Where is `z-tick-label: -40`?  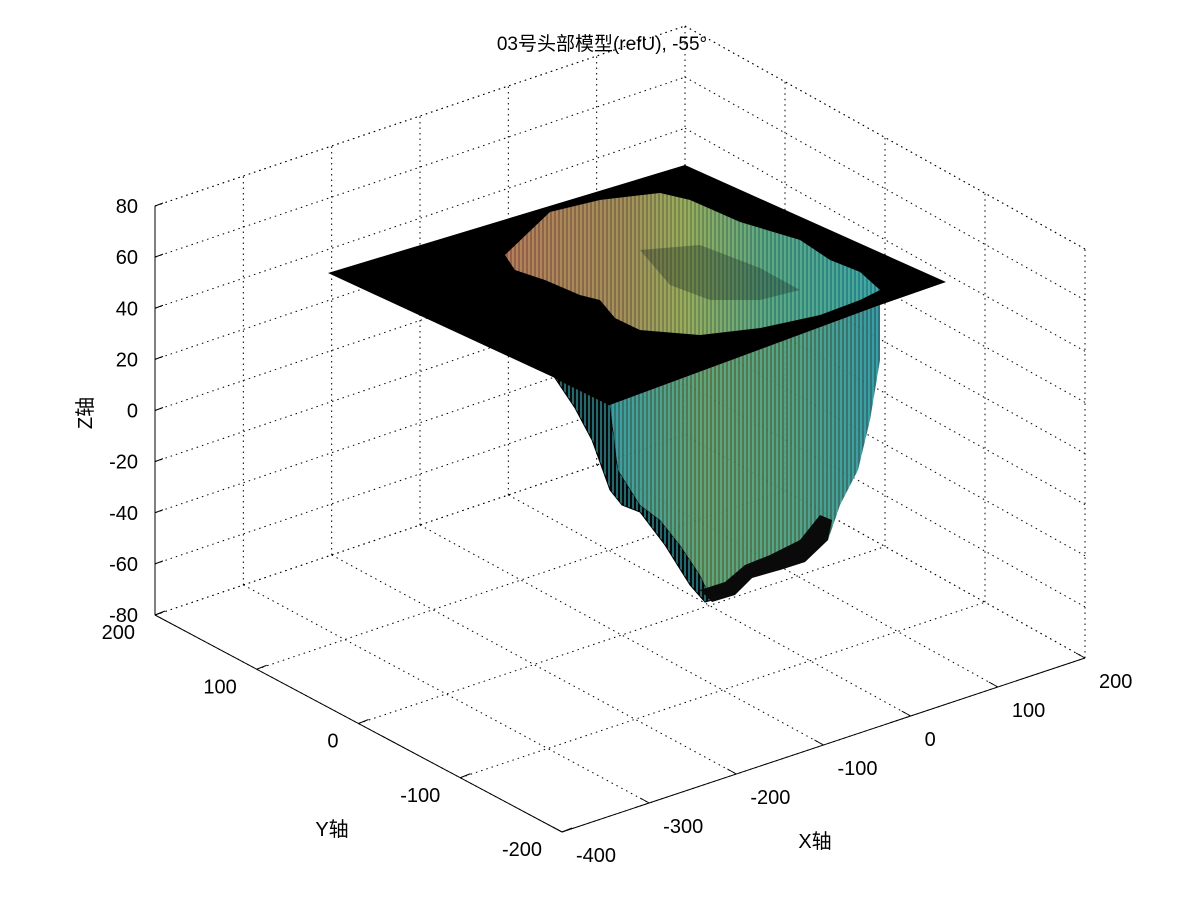 z-tick-label: -40 is located at coordinates (123, 514).